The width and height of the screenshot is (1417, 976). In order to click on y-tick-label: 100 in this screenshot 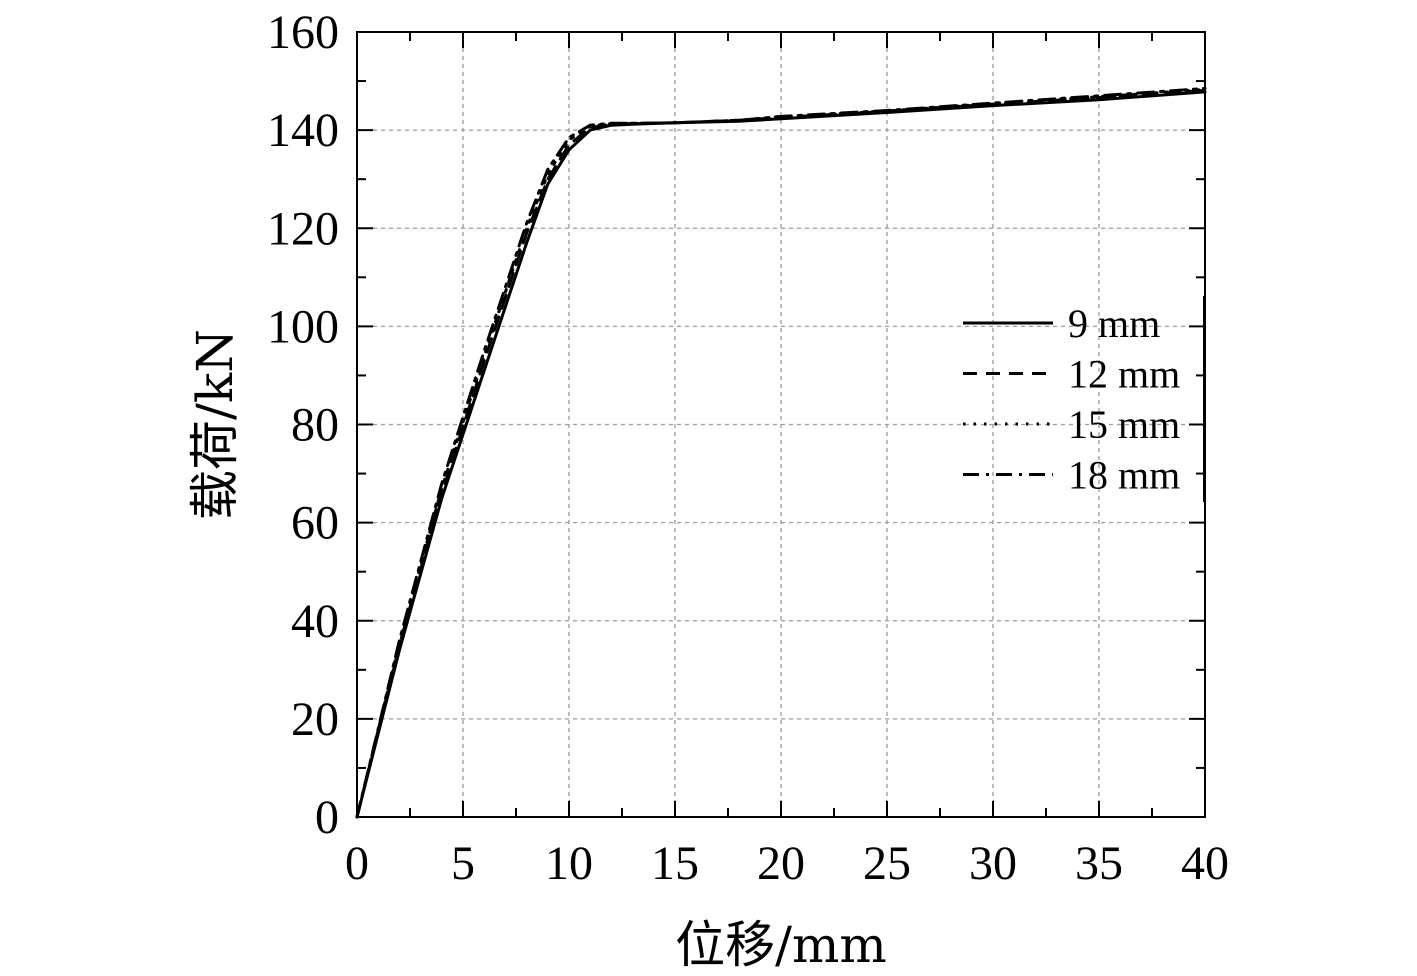, I will do `click(303, 326)`.